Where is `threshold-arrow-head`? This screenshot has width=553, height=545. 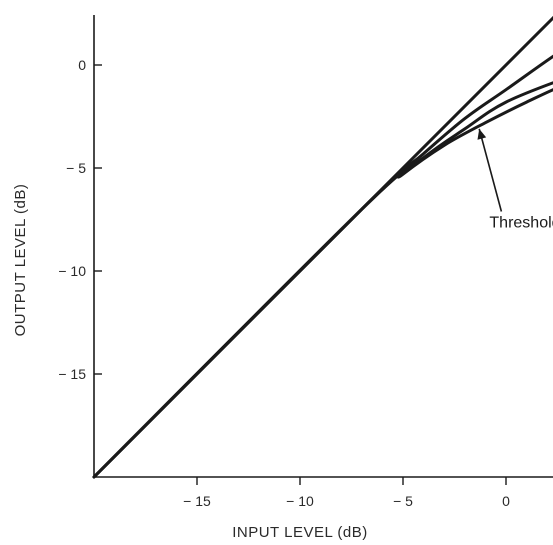
threshold-arrow-head is located at coordinates (482, 134).